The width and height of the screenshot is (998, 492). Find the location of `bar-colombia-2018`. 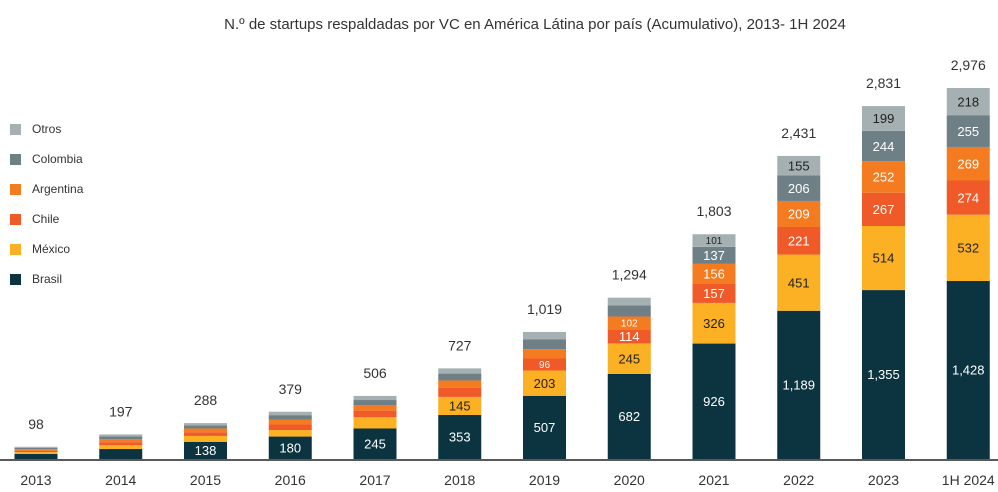

bar-colombia-2018 is located at coordinates (460, 377).